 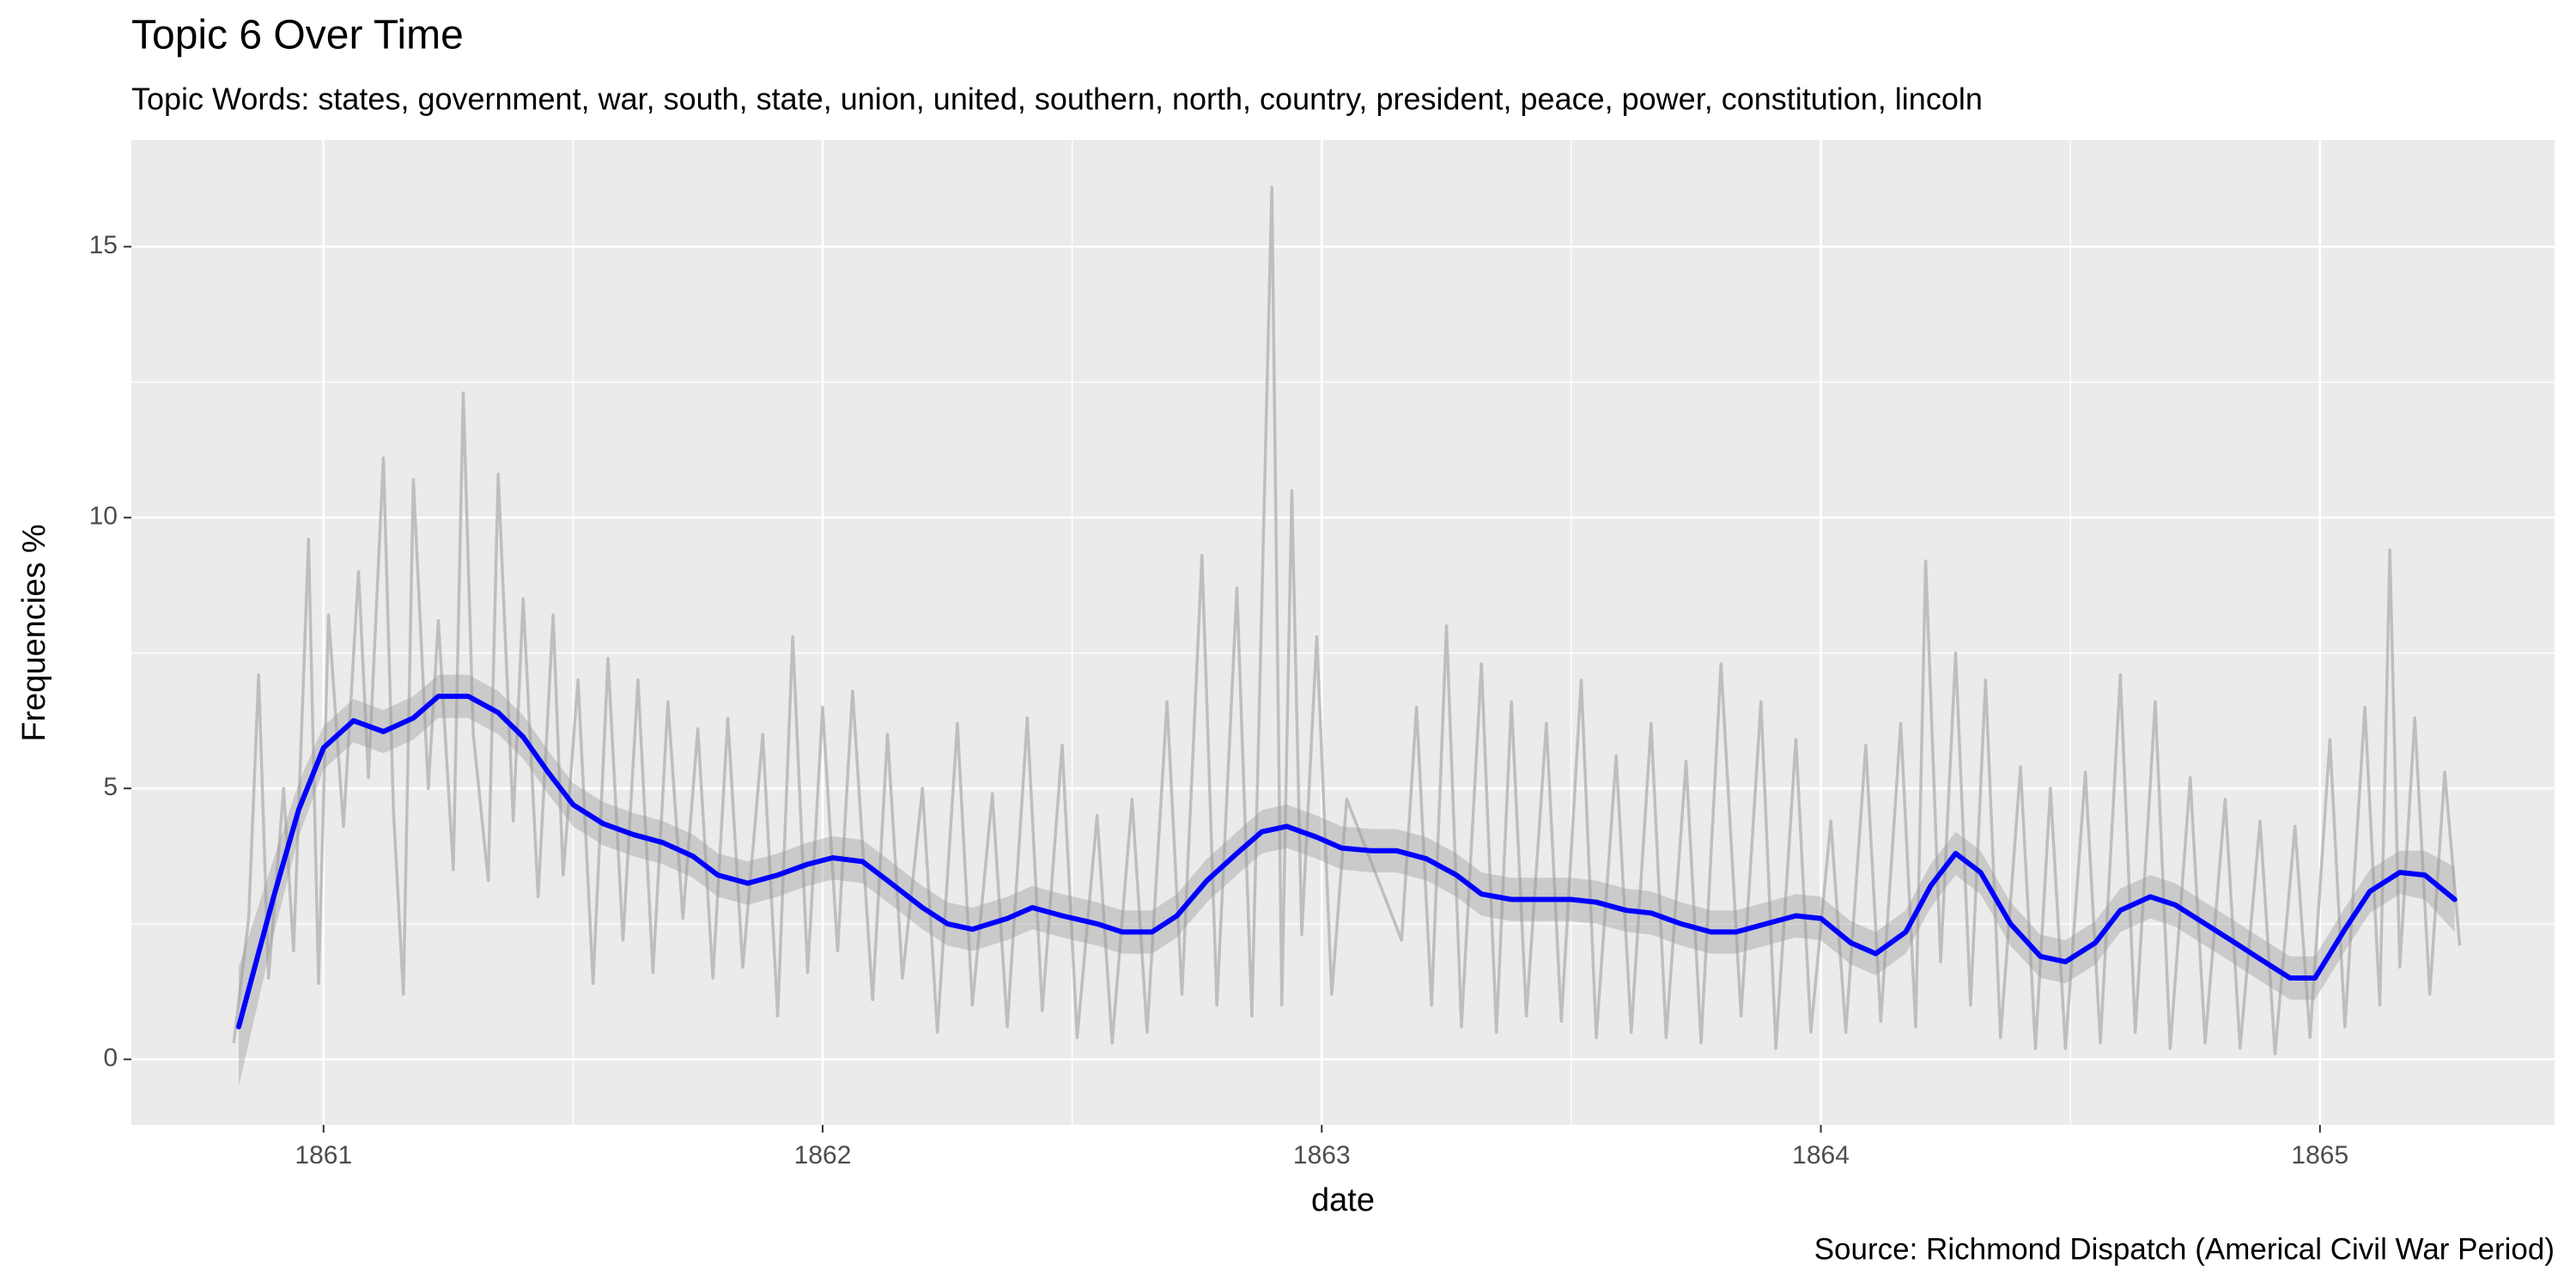 What do you see at coordinates (1343, 1200) in the screenshot?
I see `x-axis-title: date` at bounding box center [1343, 1200].